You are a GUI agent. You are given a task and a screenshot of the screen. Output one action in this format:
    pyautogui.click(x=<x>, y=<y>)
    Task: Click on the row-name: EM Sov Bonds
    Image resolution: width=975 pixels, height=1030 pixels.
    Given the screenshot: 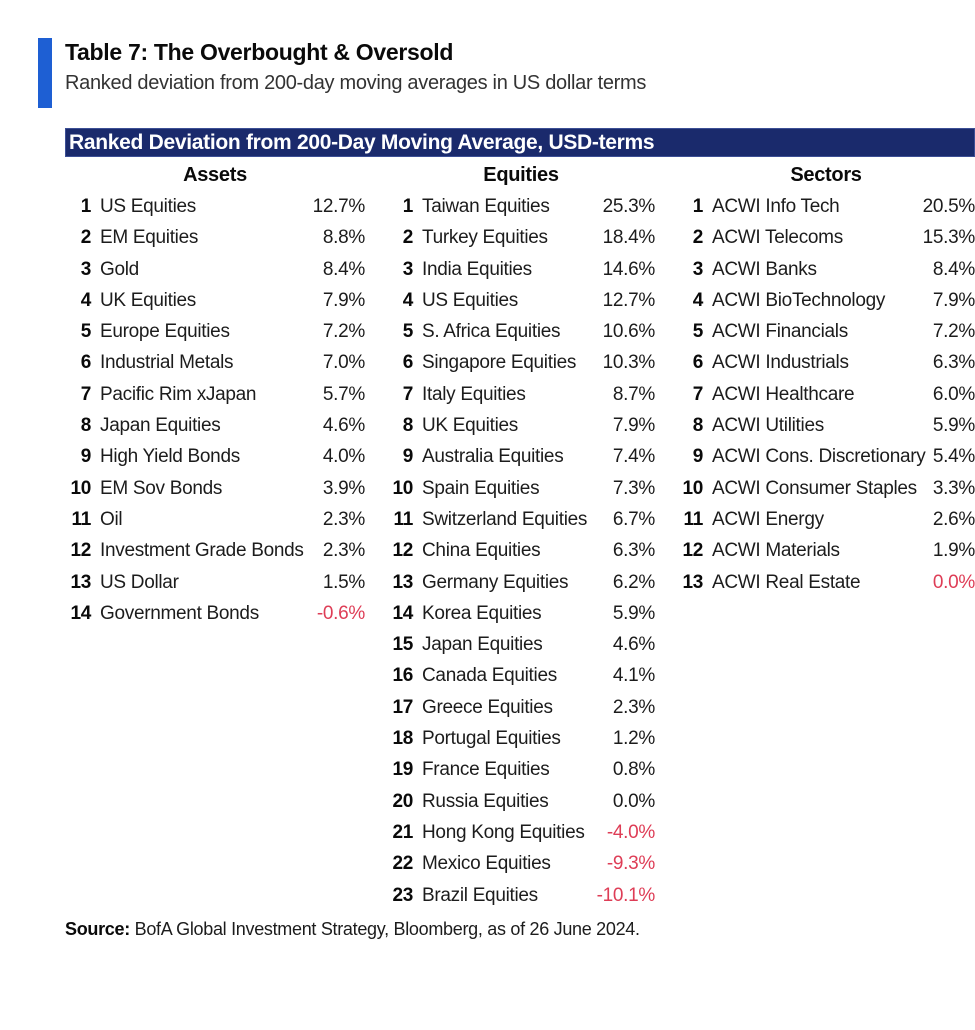 What is the action you would take?
    pyautogui.click(x=161, y=488)
    